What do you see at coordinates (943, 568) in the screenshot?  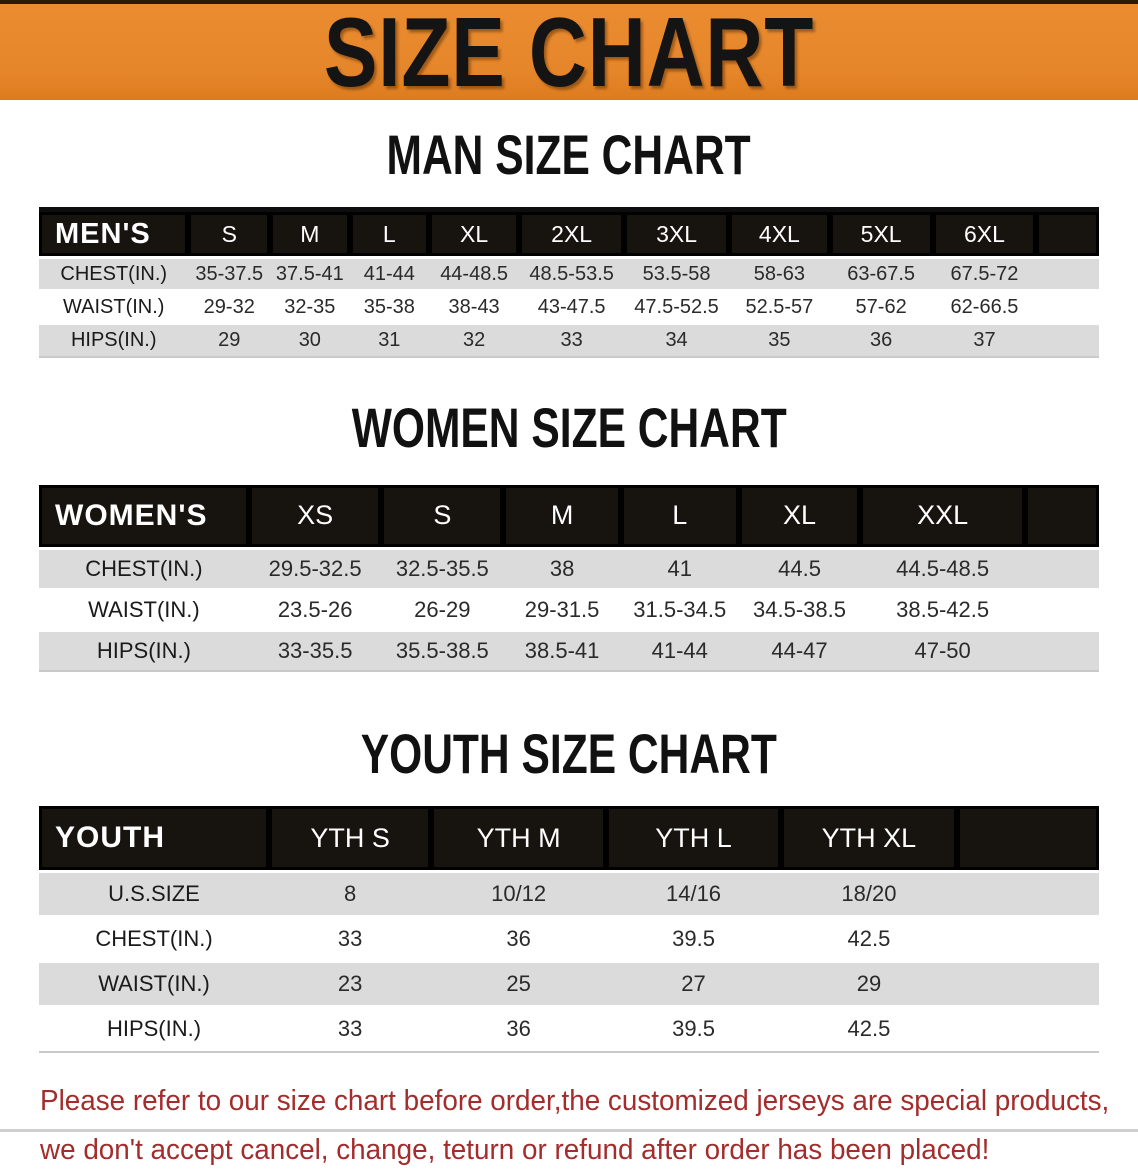 I see `size-cell: 44.5-48.5` at bounding box center [943, 568].